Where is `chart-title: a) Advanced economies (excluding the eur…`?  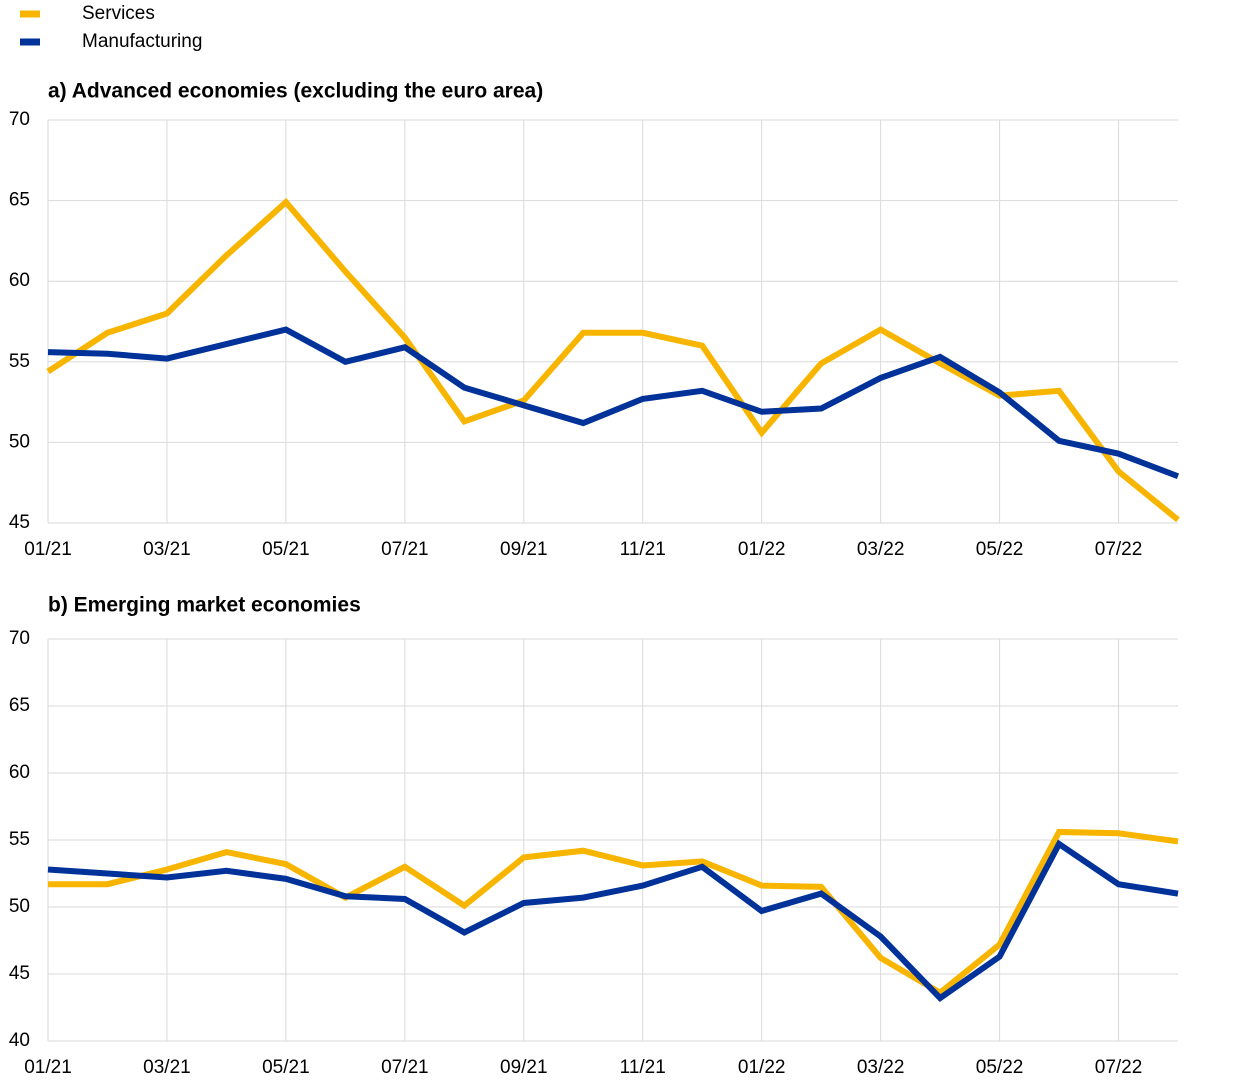
chart-title: a) Advanced economies (excluding the eur… is located at coordinates (295, 91).